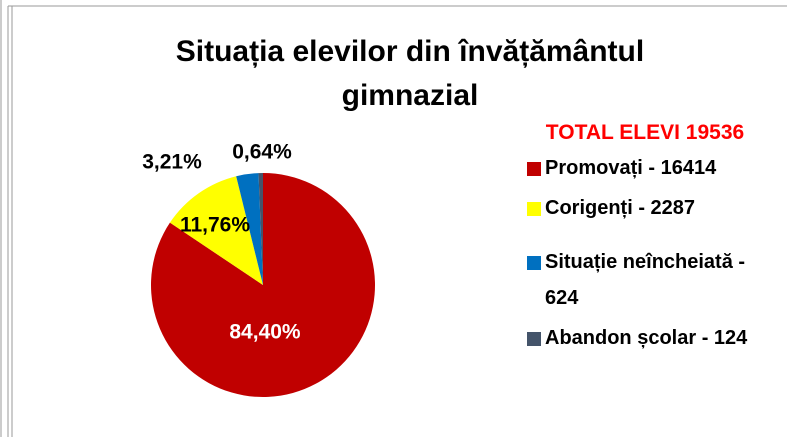 The width and height of the screenshot is (787, 437). I want to click on legend-entry: Corigenți - 2287, so click(637, 208).